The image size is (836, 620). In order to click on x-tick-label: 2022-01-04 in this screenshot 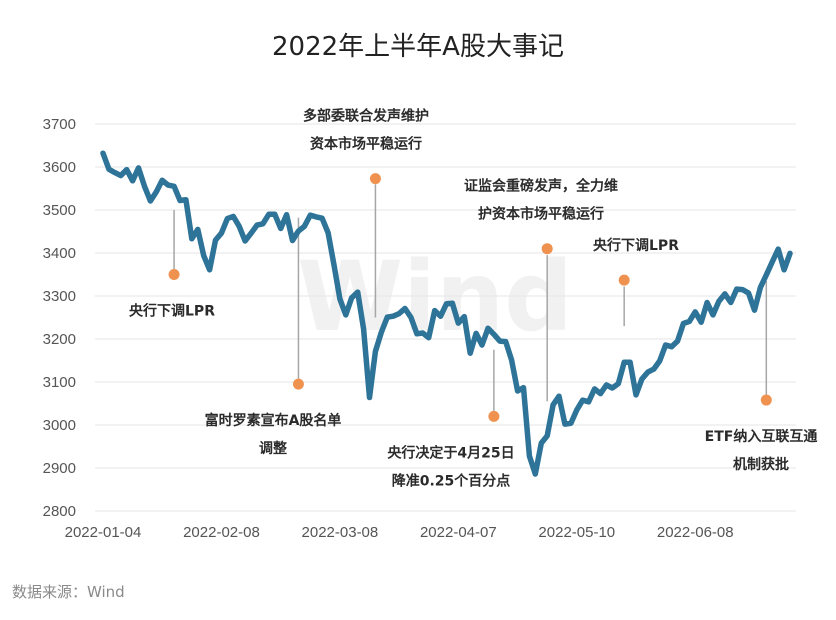, I will do `click(103, 532)`.